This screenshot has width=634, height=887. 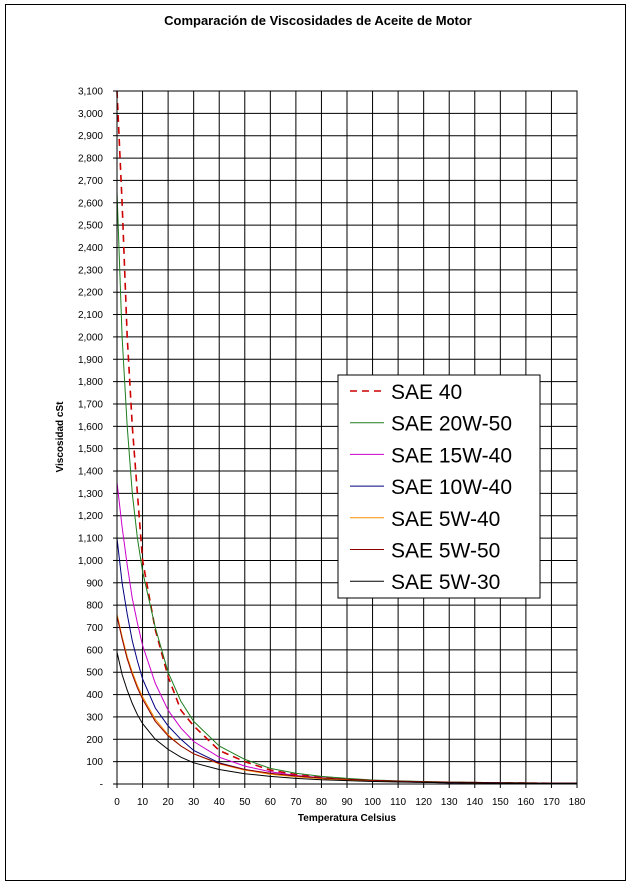 I want to click on y-tick-label: 2,500, so click(x=90, y=226).